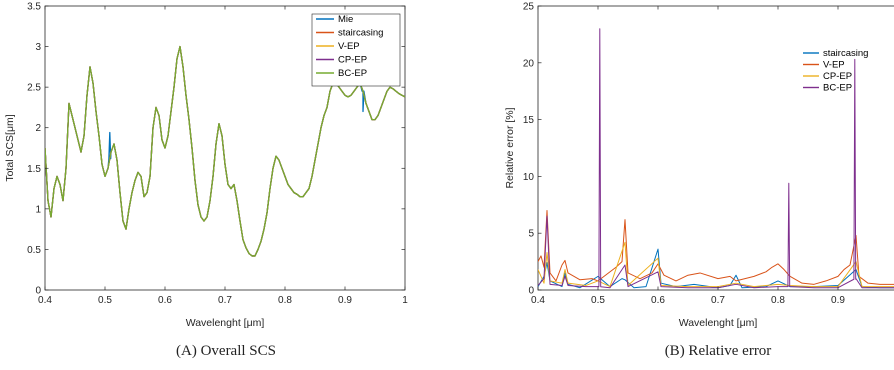  I want to click on chart-a-xlabel: Wavelenght [μm], so click(225, 323).